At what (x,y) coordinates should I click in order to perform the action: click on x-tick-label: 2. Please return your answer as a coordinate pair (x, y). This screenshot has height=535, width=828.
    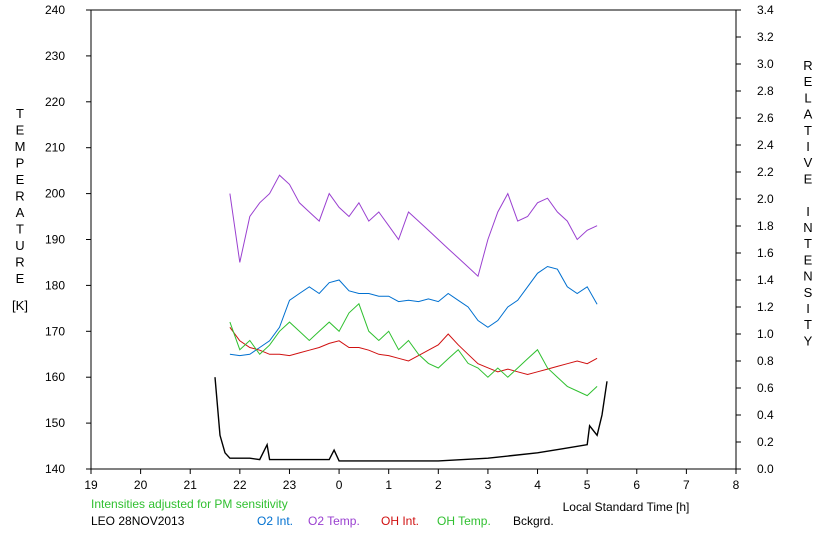
    Looking at the image, I should click on (438, 485).